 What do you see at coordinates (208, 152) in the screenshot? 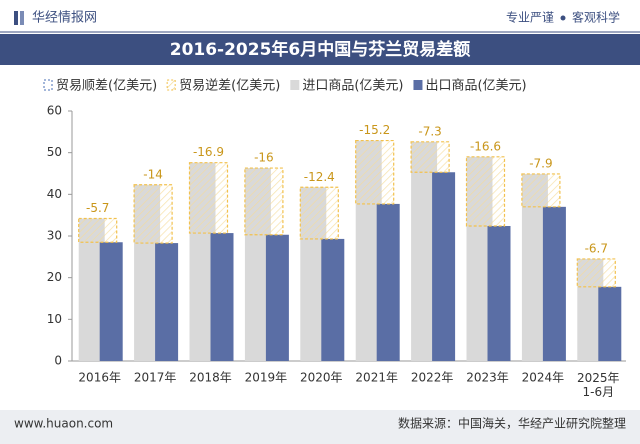
I see `deficit-label: -16.9` at bounding box center [208, 152].